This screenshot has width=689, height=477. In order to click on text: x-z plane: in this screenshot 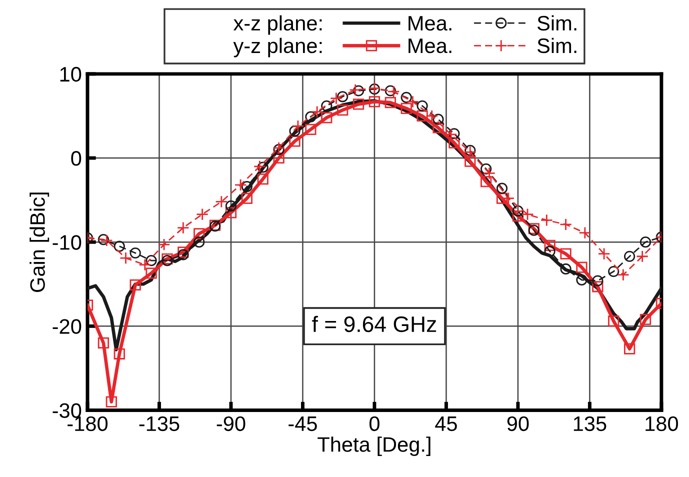, I will do `click(277, 25)`.